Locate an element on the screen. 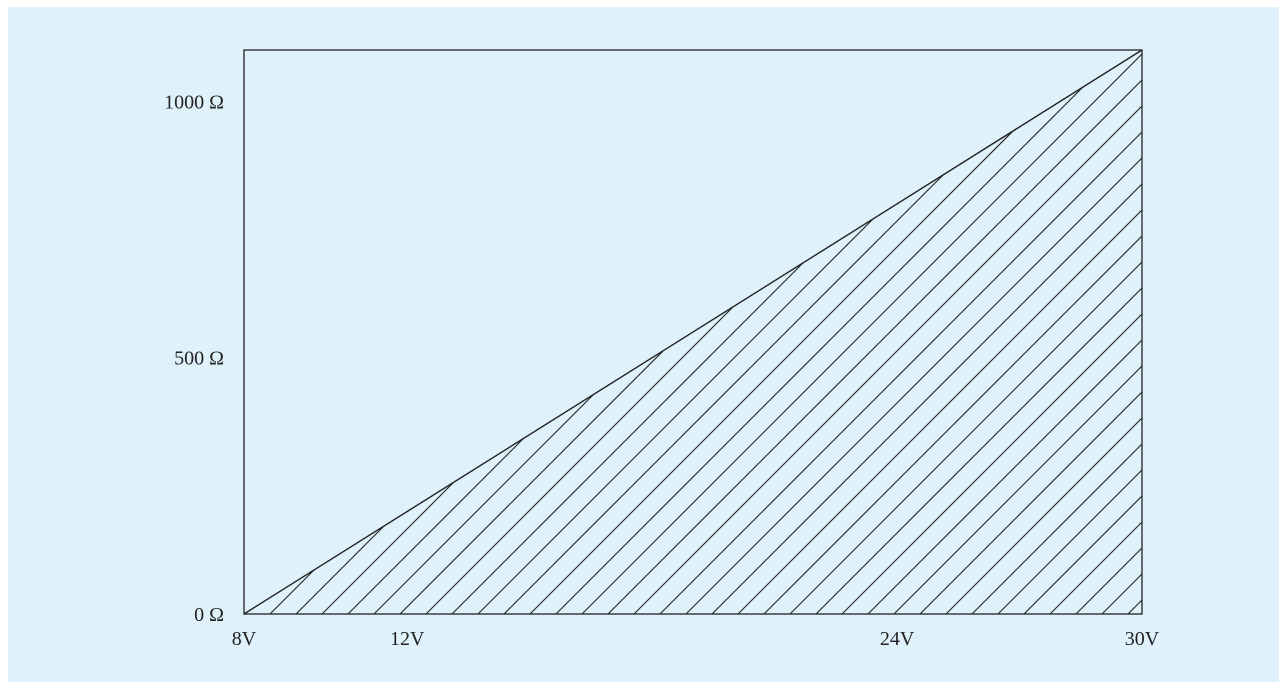  y-axis-ticks: 0 Ω 500 Ω 1000 Ω is located at coordinates (194, 358).